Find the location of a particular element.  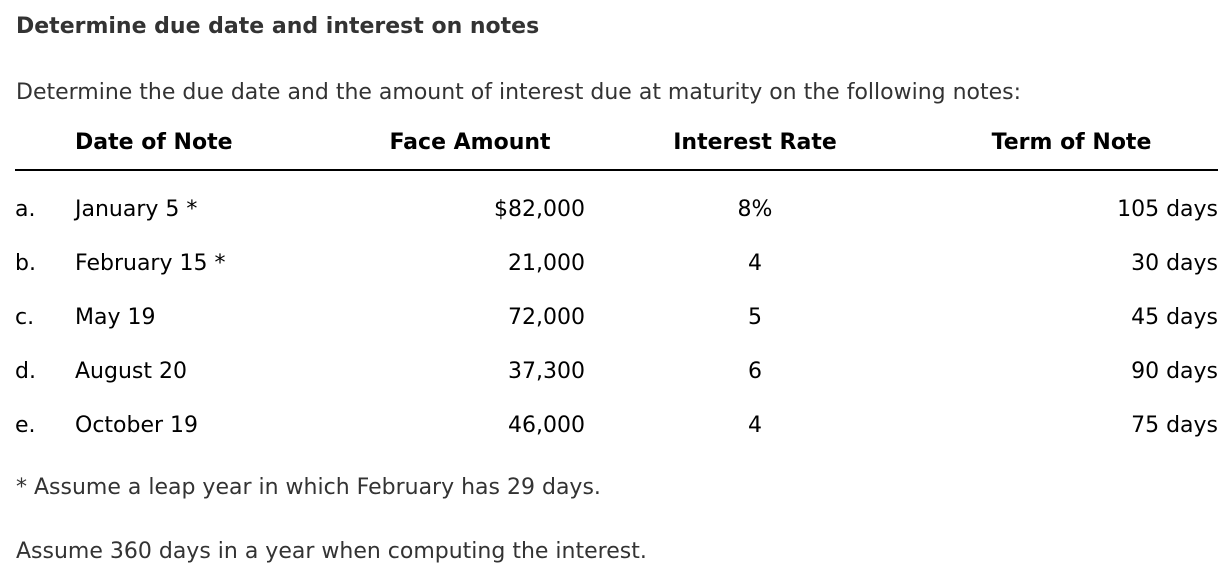

header-interest-rate: Interest Rate is located at coordinates (755, 150).